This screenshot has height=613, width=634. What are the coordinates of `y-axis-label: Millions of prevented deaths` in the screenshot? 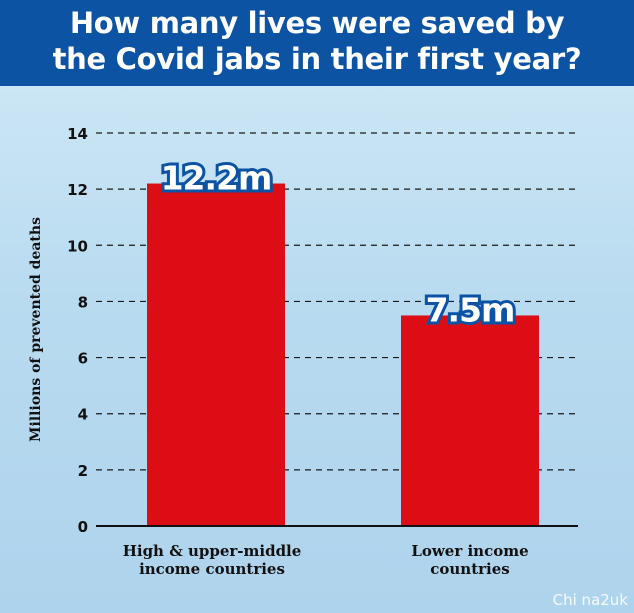 It's located at (36, 329).